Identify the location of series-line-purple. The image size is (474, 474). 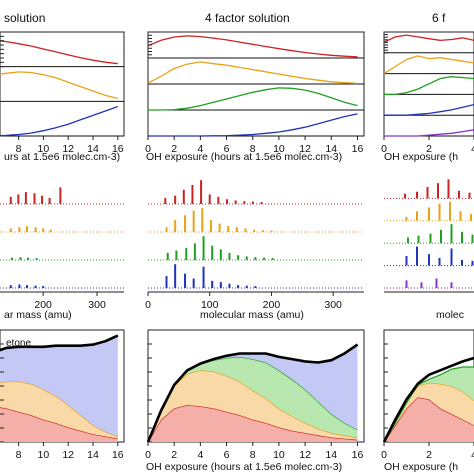
(429, 133).